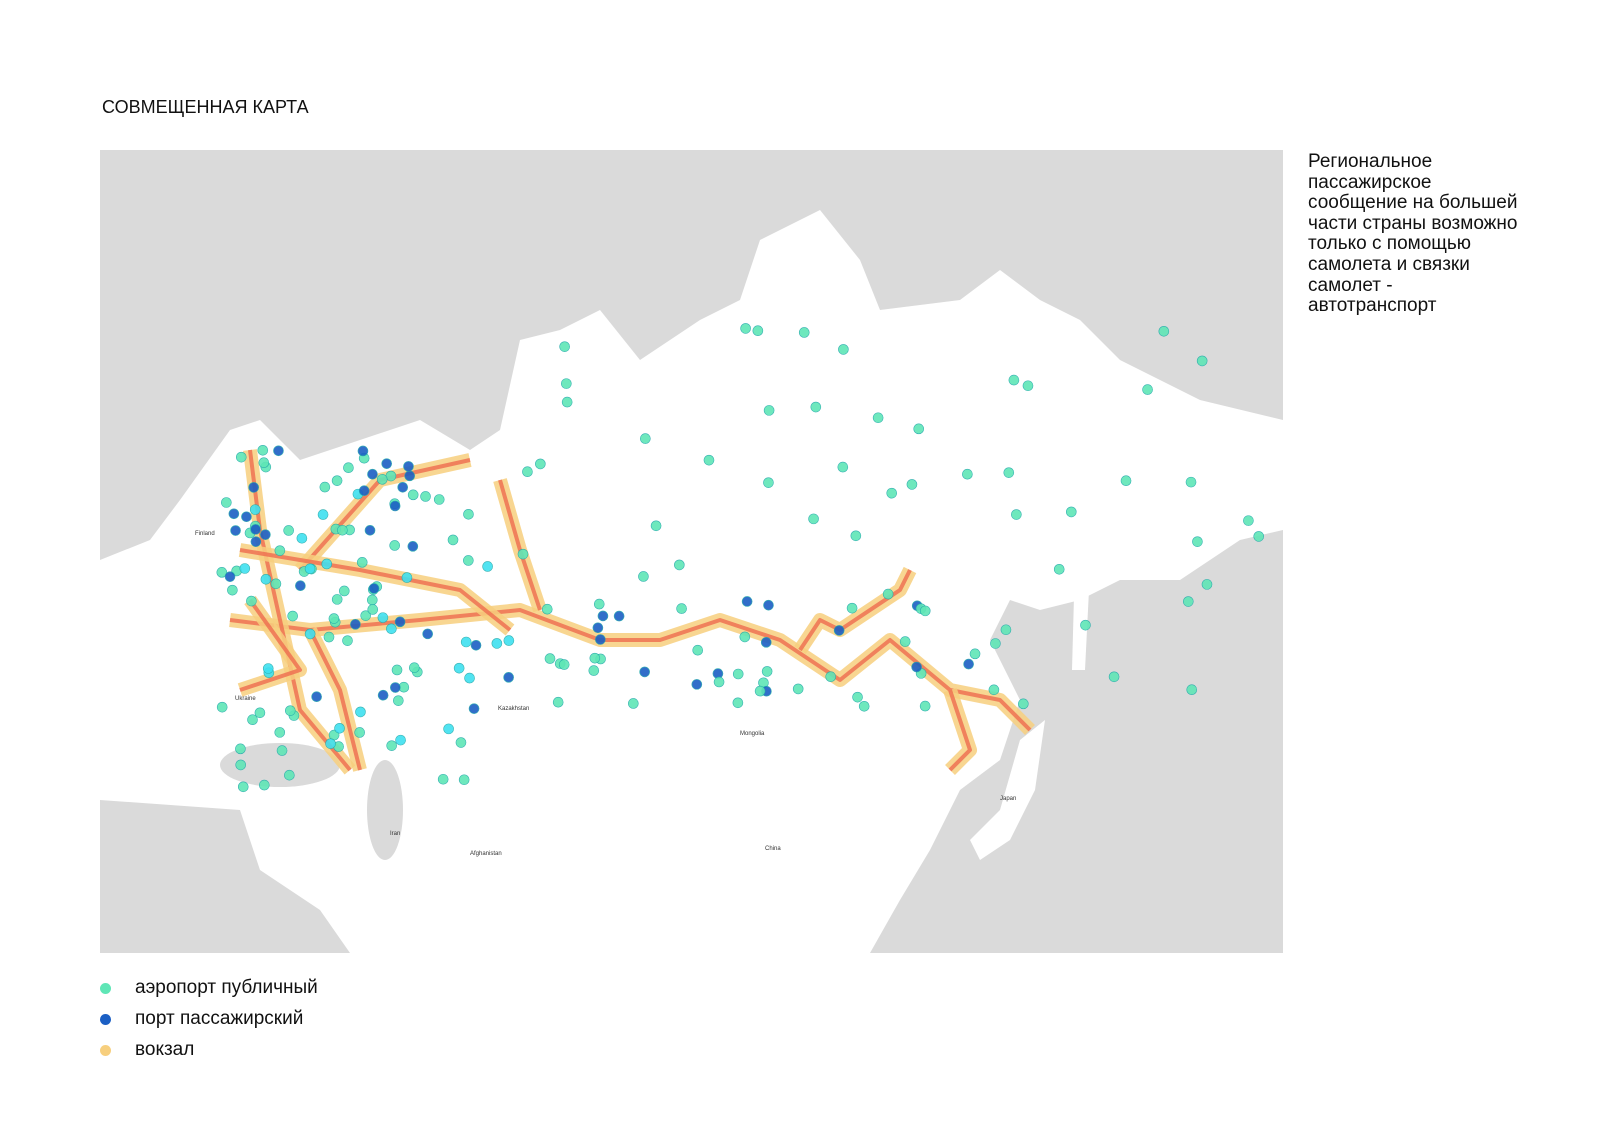 The image size is (1600, 1130). Describe the element at coordinates (226, 987) in the screenshot. I see `legend-label: аэропорт публичный` at that location.